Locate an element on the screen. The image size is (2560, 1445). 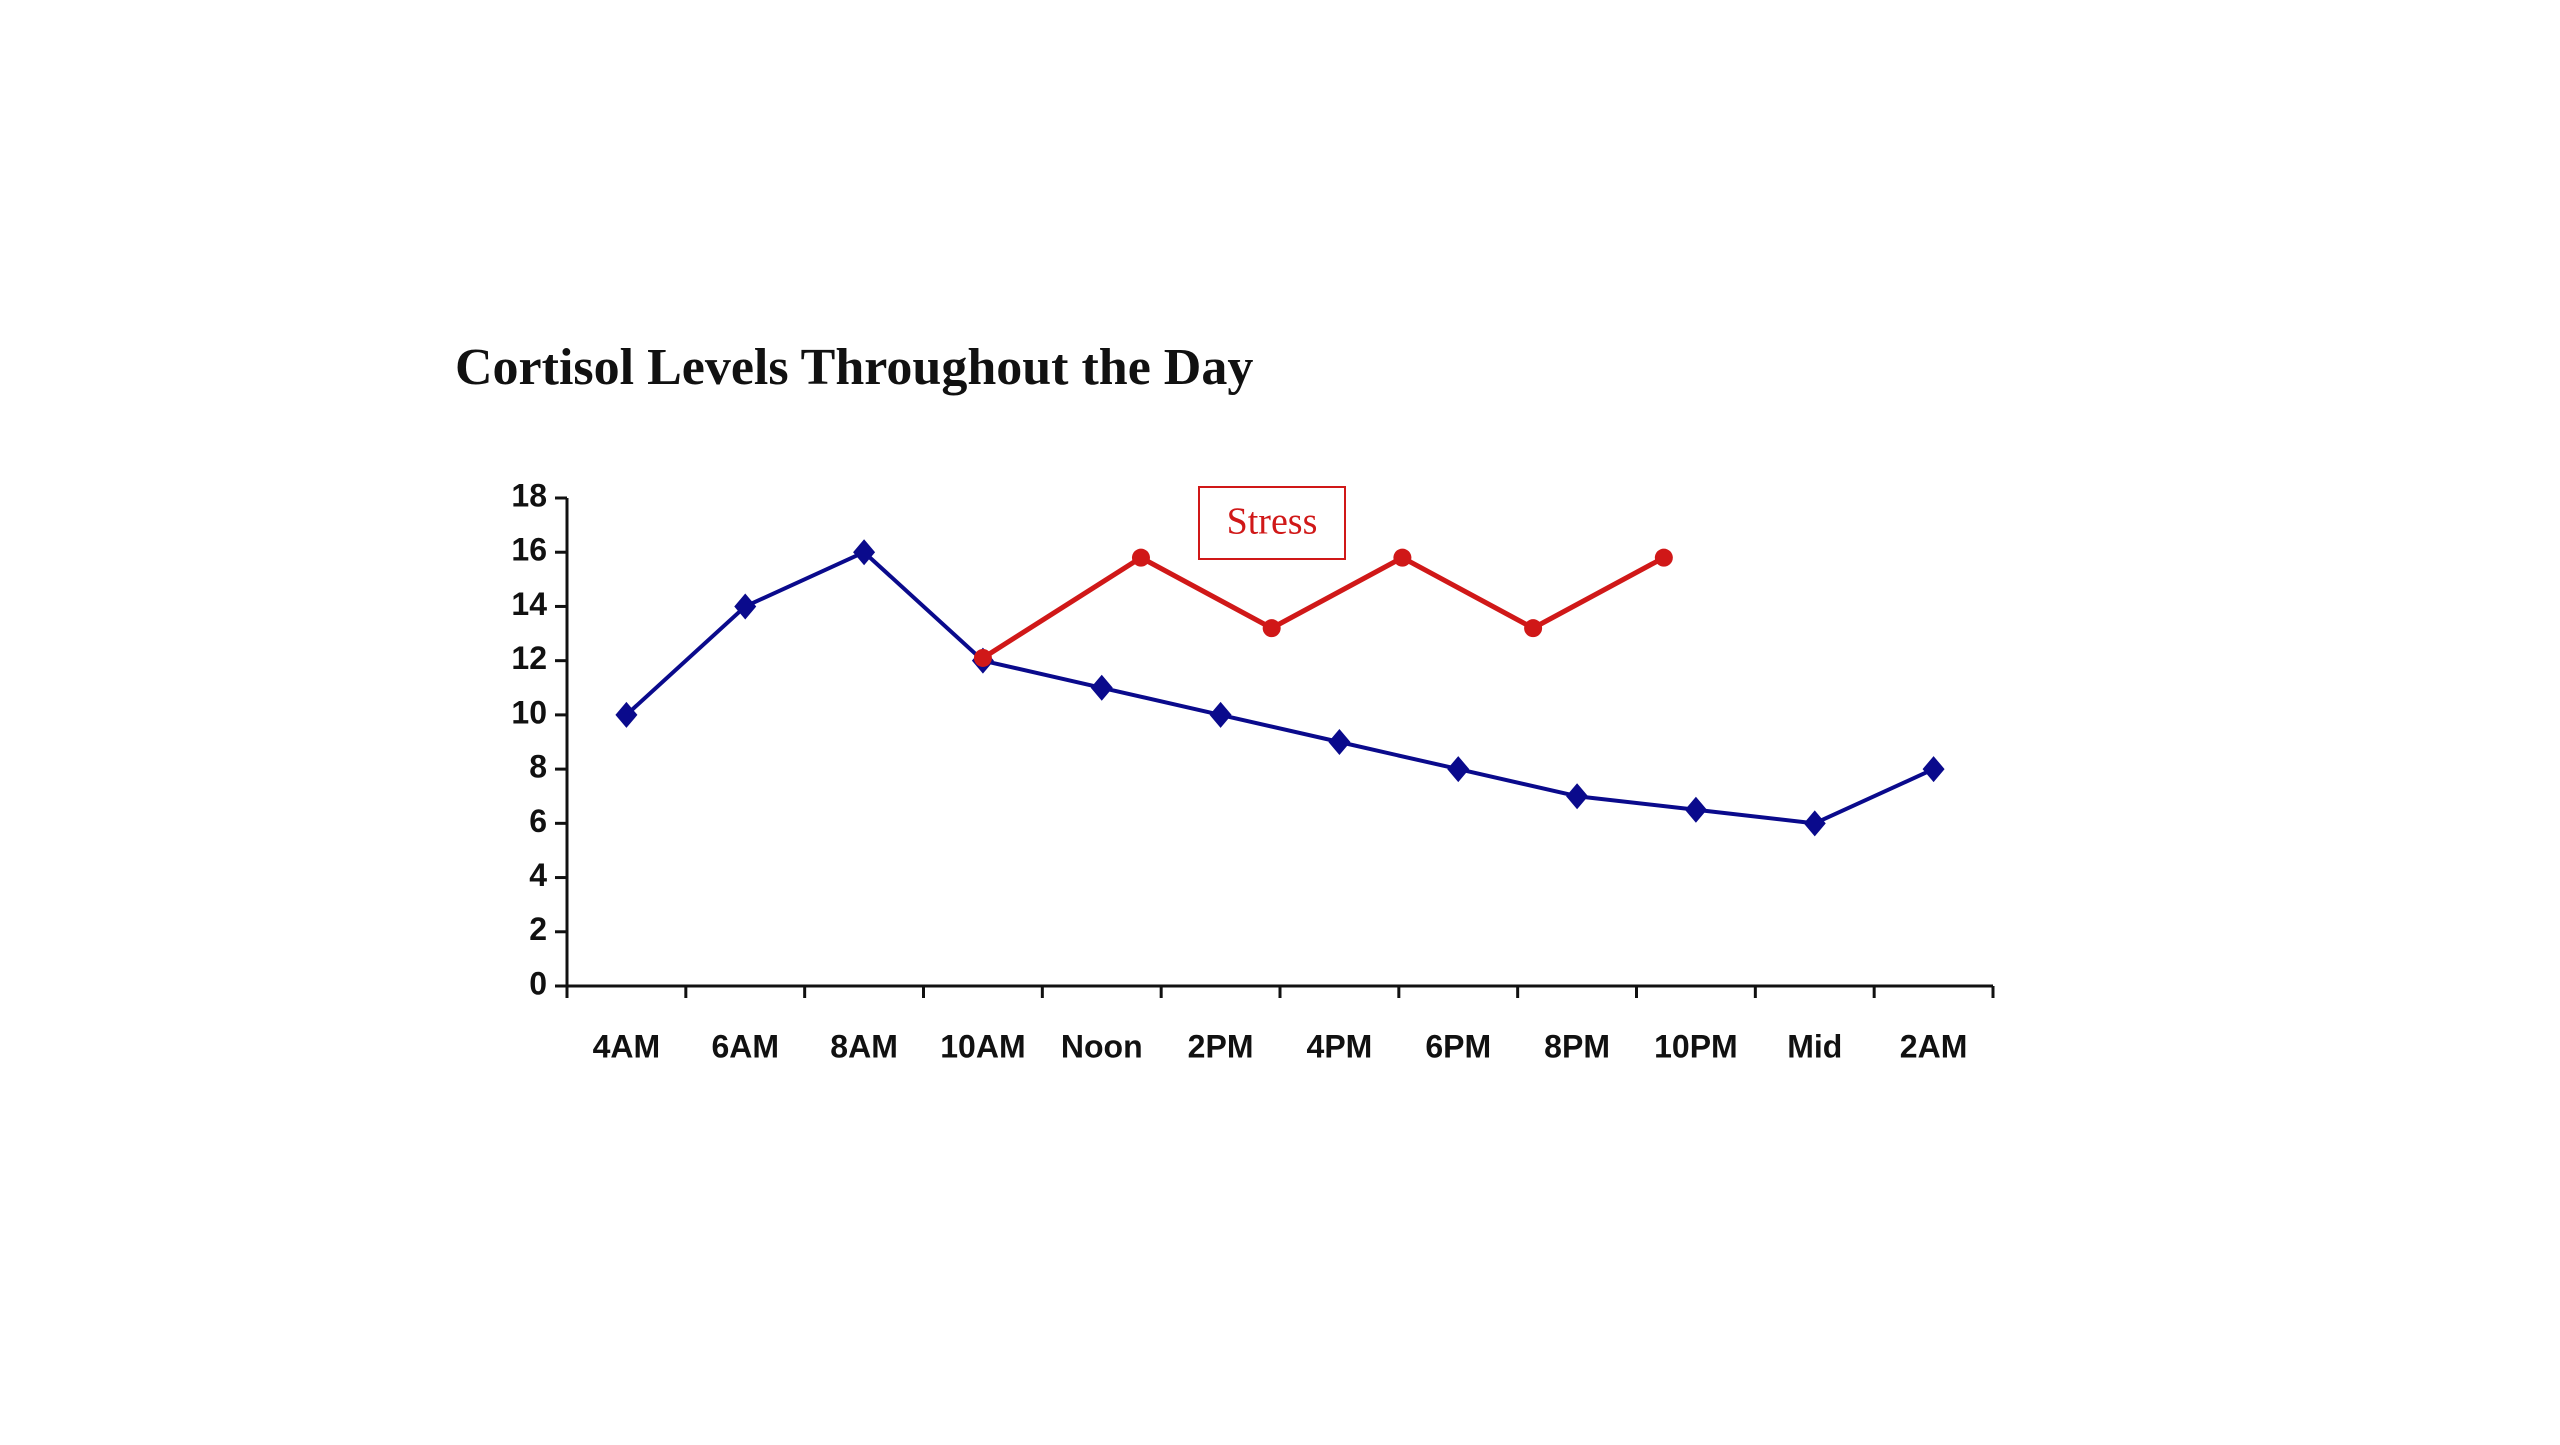
series-label-box is located at coordinates (1272, 523).